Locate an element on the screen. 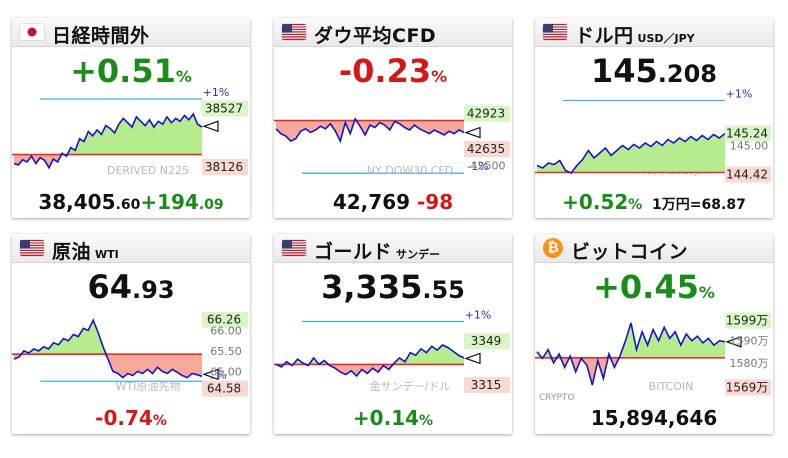  footer-part: -0.74 is located at coordinates (124, 418).